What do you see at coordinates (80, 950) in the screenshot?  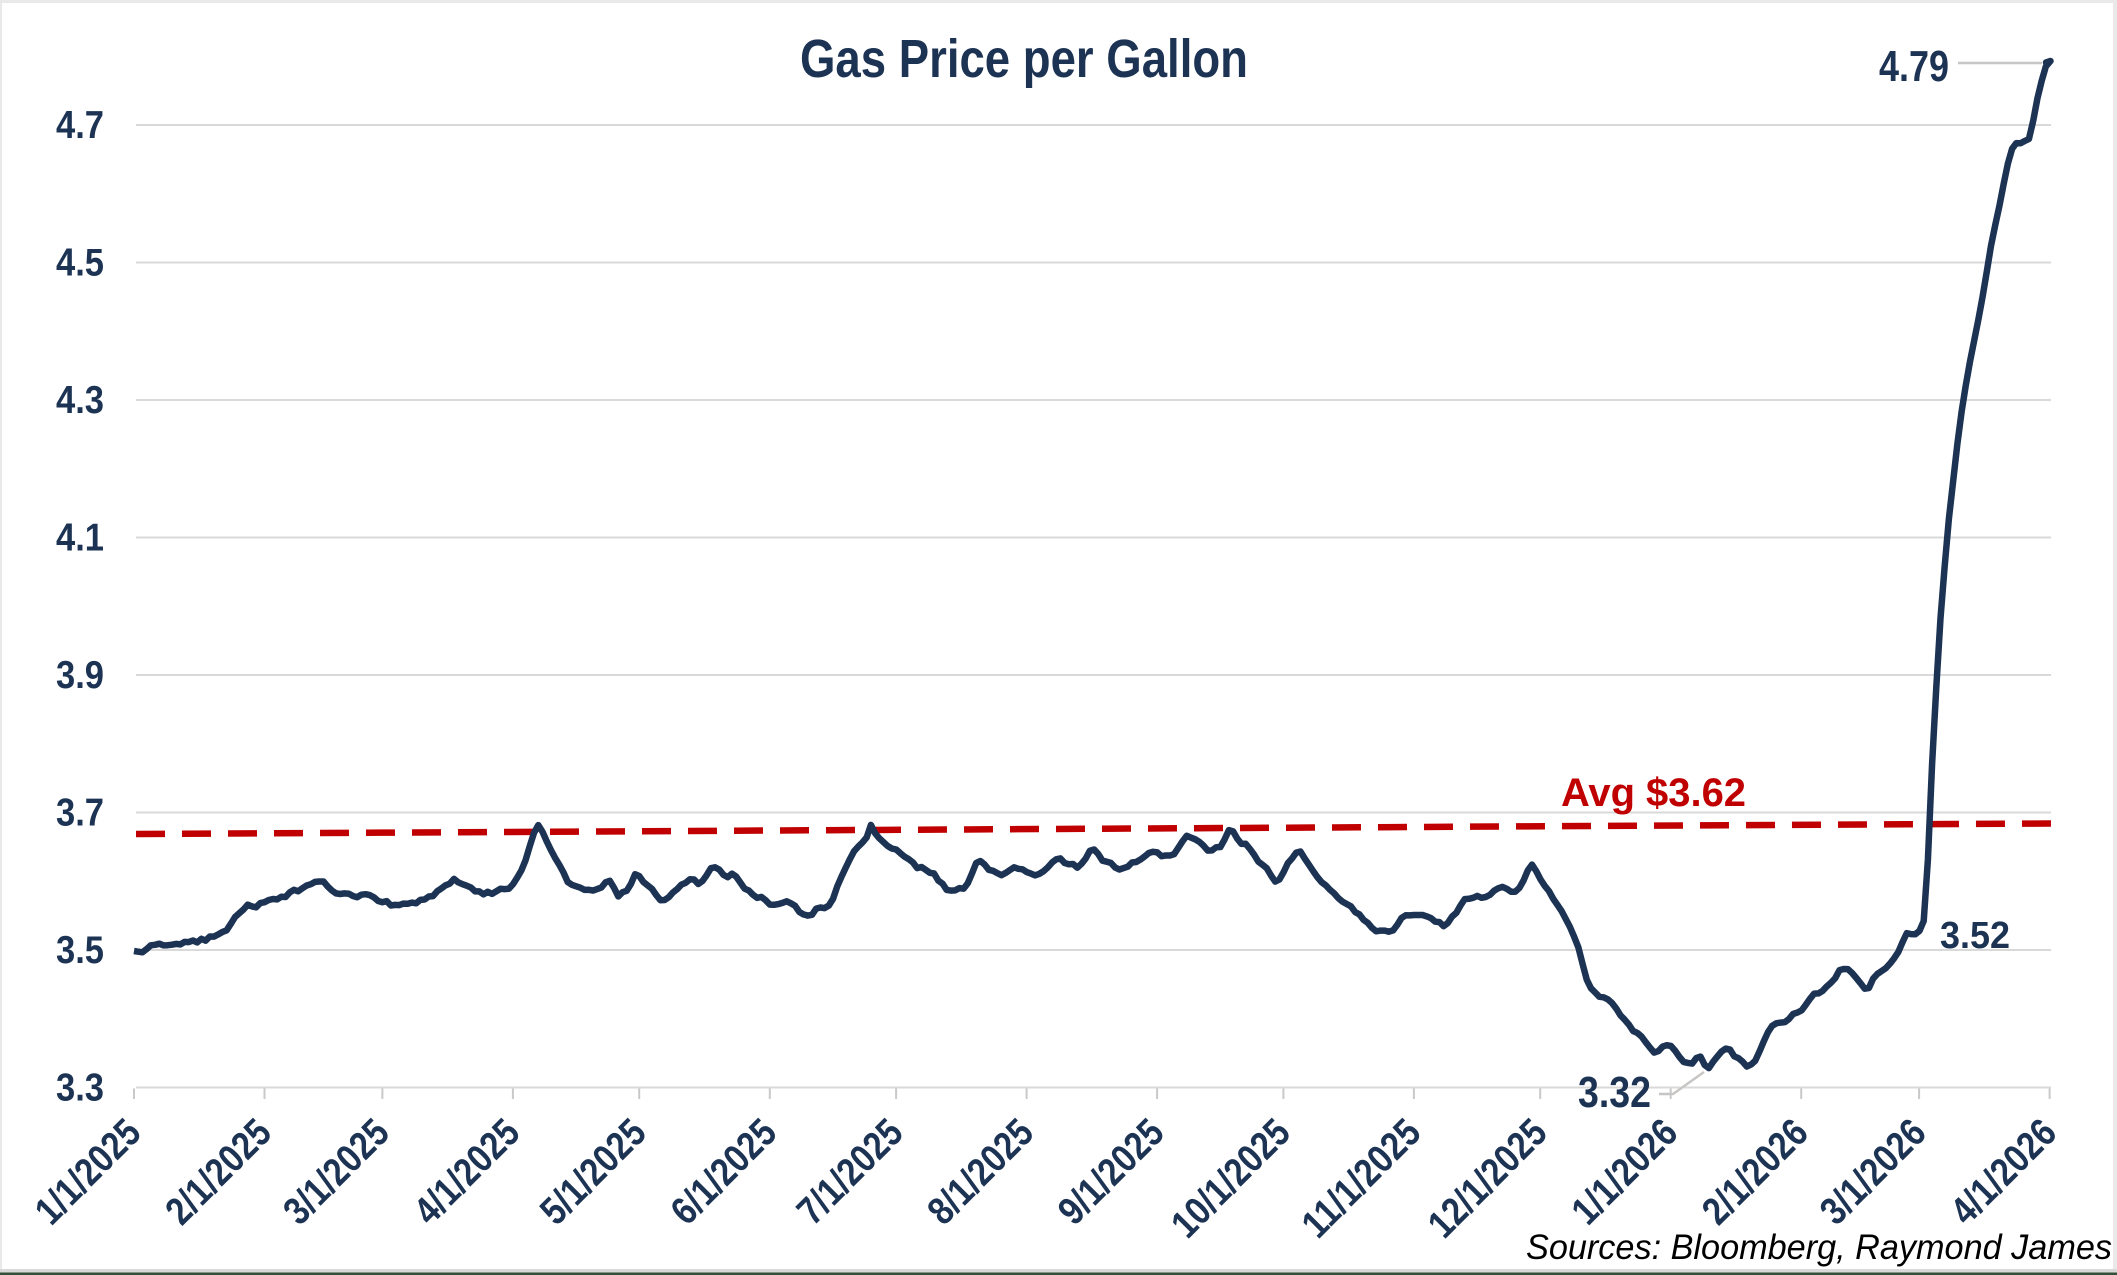 I see `svg-text: 3.5` at bounding box center [80, 950].